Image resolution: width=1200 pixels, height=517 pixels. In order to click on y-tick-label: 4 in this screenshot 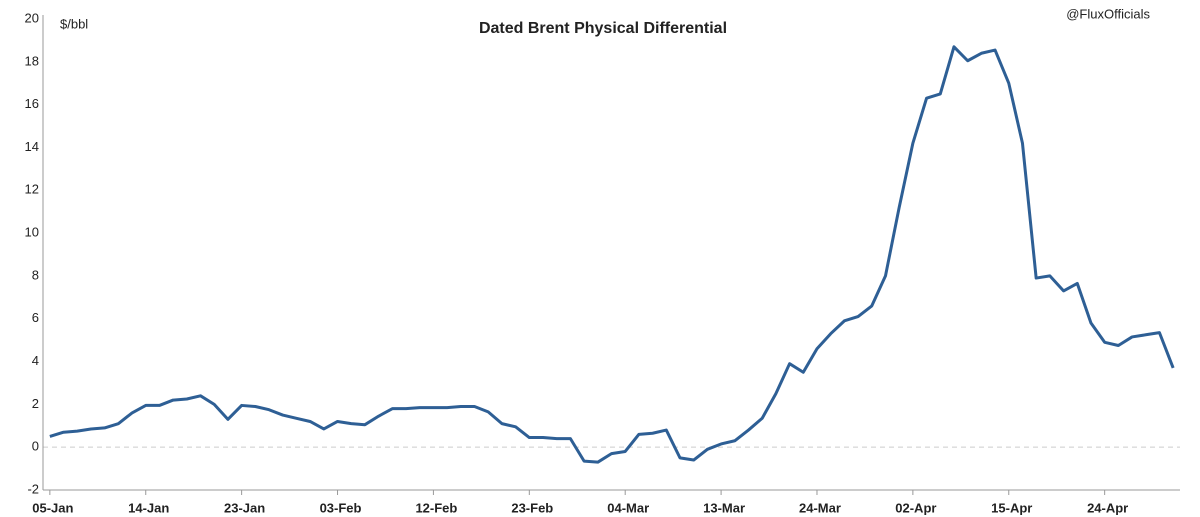, I will do `click(35, 360)`.